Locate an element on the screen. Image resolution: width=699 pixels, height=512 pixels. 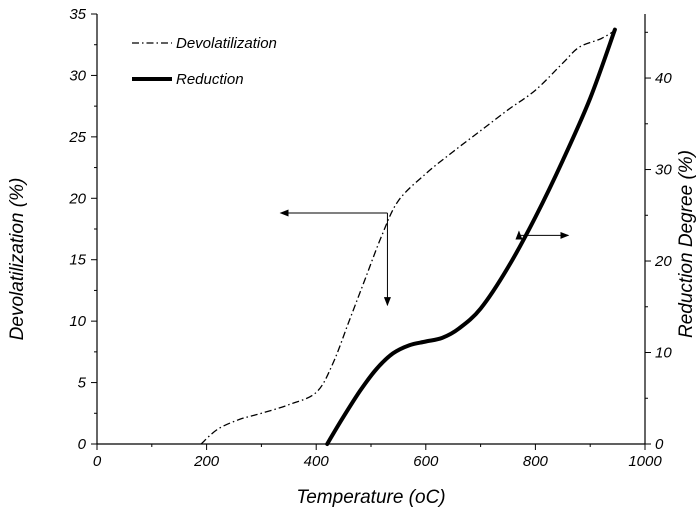
x-tick-label: 800 is located at coordinates (536, 461).